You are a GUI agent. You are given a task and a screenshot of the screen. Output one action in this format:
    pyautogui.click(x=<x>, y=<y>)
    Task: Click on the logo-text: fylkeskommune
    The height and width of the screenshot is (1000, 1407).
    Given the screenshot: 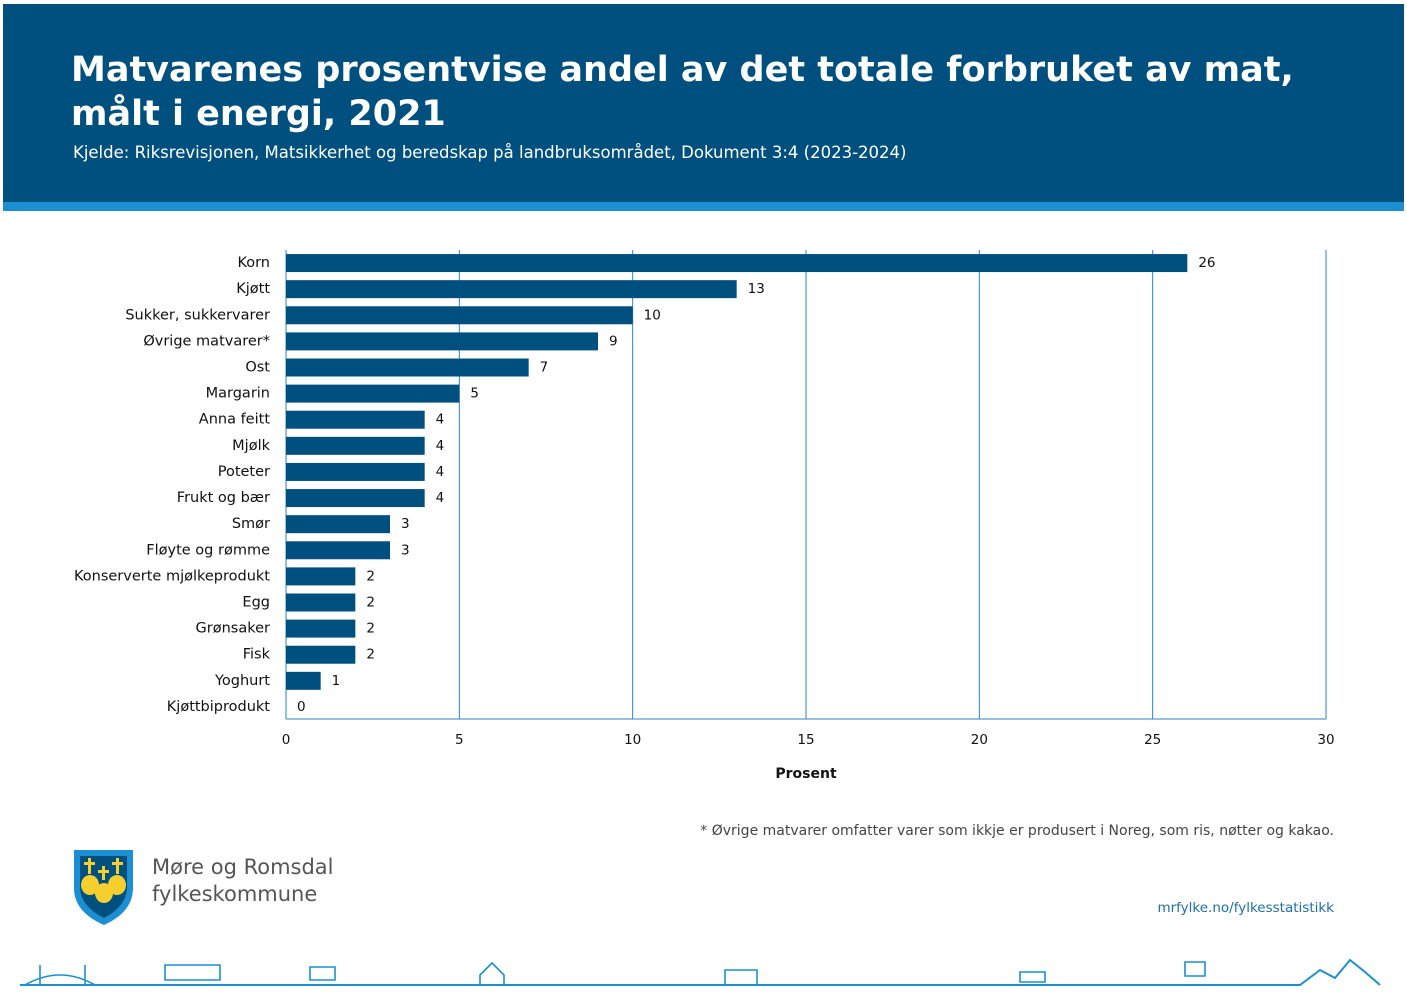 What is the action you would take?
    pyautogui.click(x=234, y=894)
    